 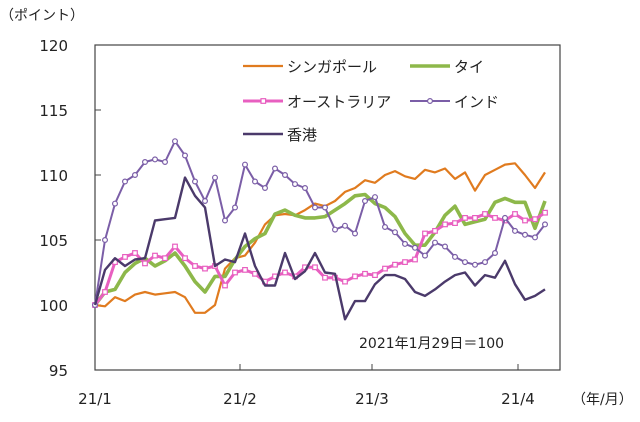 What do you see at coordinates (518, 399) in the screenshot?
I see `x-tick-label: 21/4` at bounding box center [518, 399].